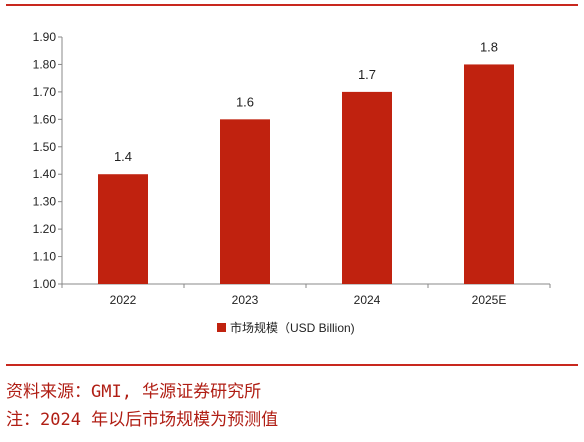  Describe the element at coordinates (221, 327) in the screenshot. I see `legend-swatch` at that location.